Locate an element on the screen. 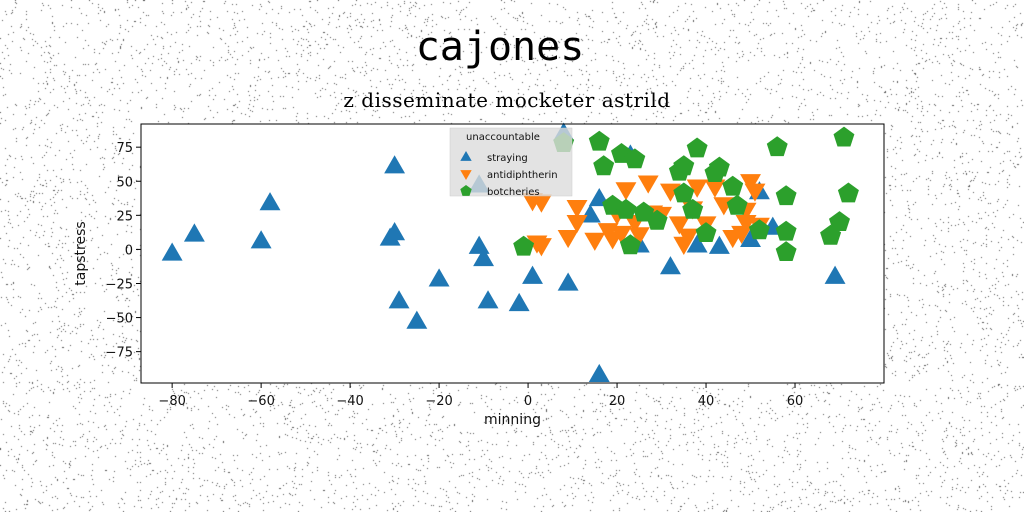 The height and width of the screenshot is (512, 1024). y-tick-label: −50 is located at coordinates (119, 319).